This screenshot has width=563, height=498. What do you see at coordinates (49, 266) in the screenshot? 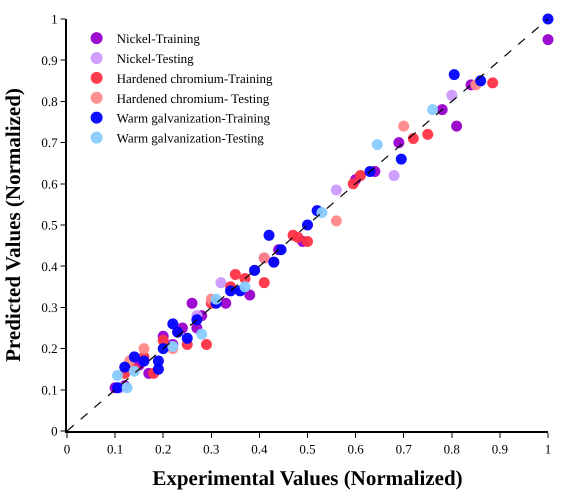
I see `y-tick-label: 0.4` at bounding box center [49, 266].